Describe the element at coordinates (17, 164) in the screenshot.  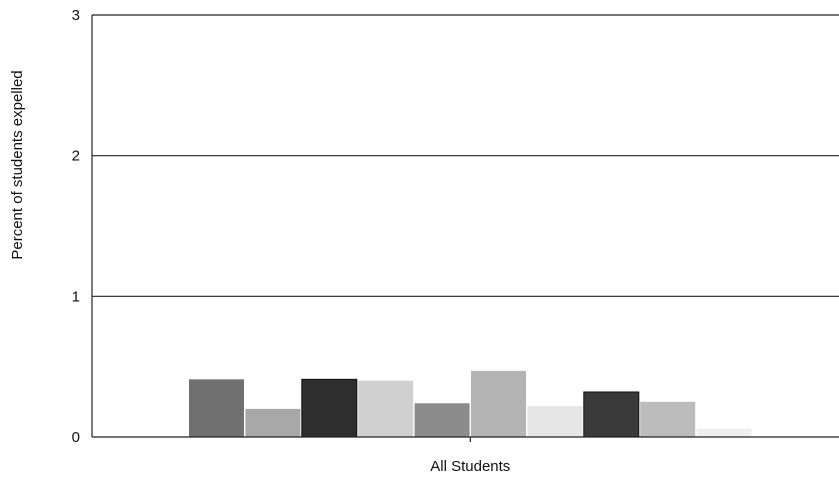
I see `y-axis-title: Percent of students expelled` at that location.